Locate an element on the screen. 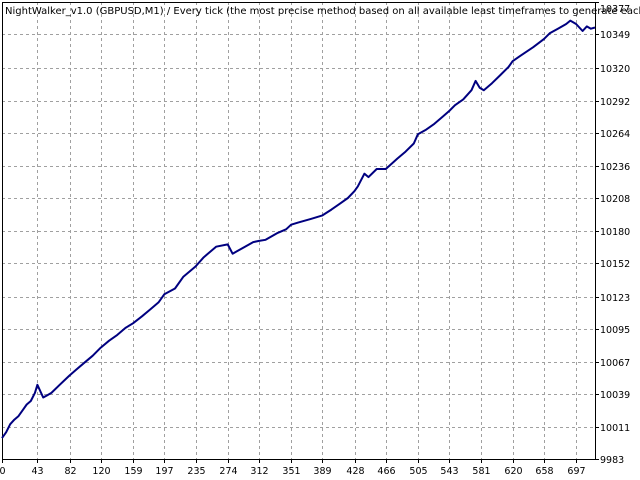  y-tick-label: 10320 is located at coordinates (615, 69).